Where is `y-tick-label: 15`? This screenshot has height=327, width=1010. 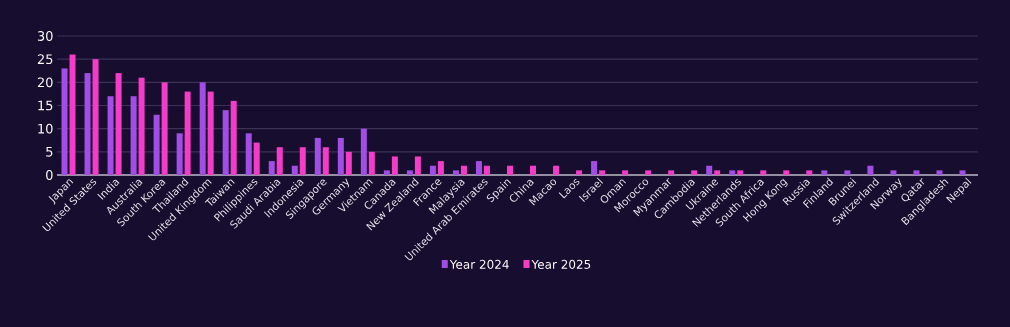 y-tick-label: 15 is located at coordinates (45, 105).